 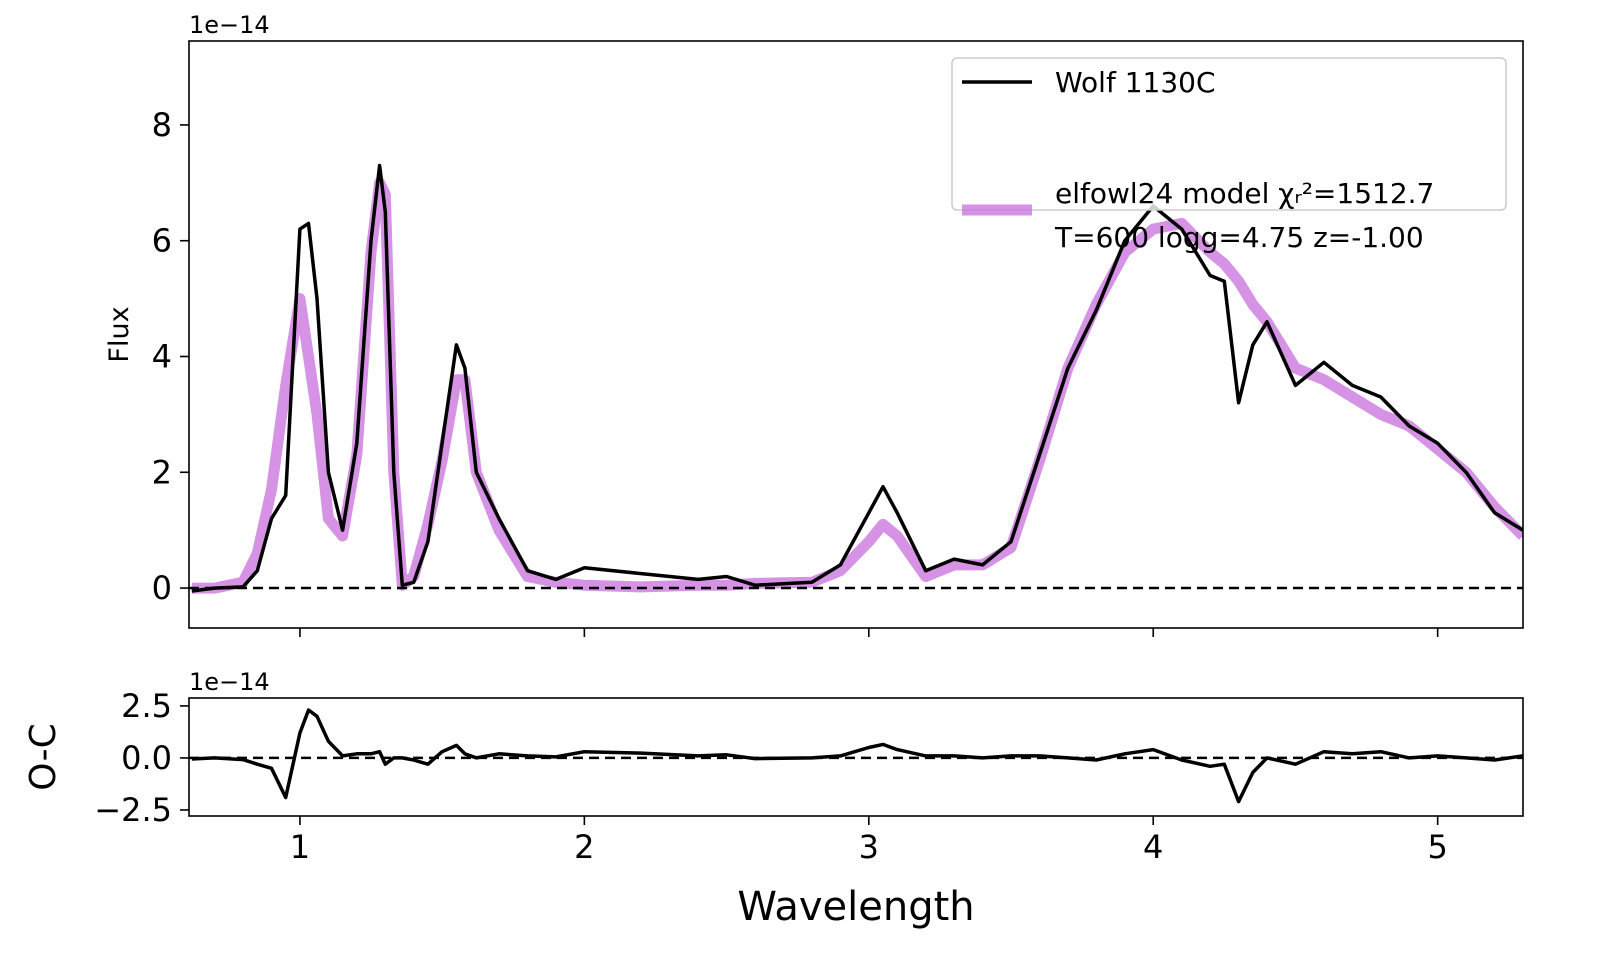 What do you see at coordinates (162, 241) in the screenshot?
I see `y-tick-label: 6` at bounding box center [162, 241].